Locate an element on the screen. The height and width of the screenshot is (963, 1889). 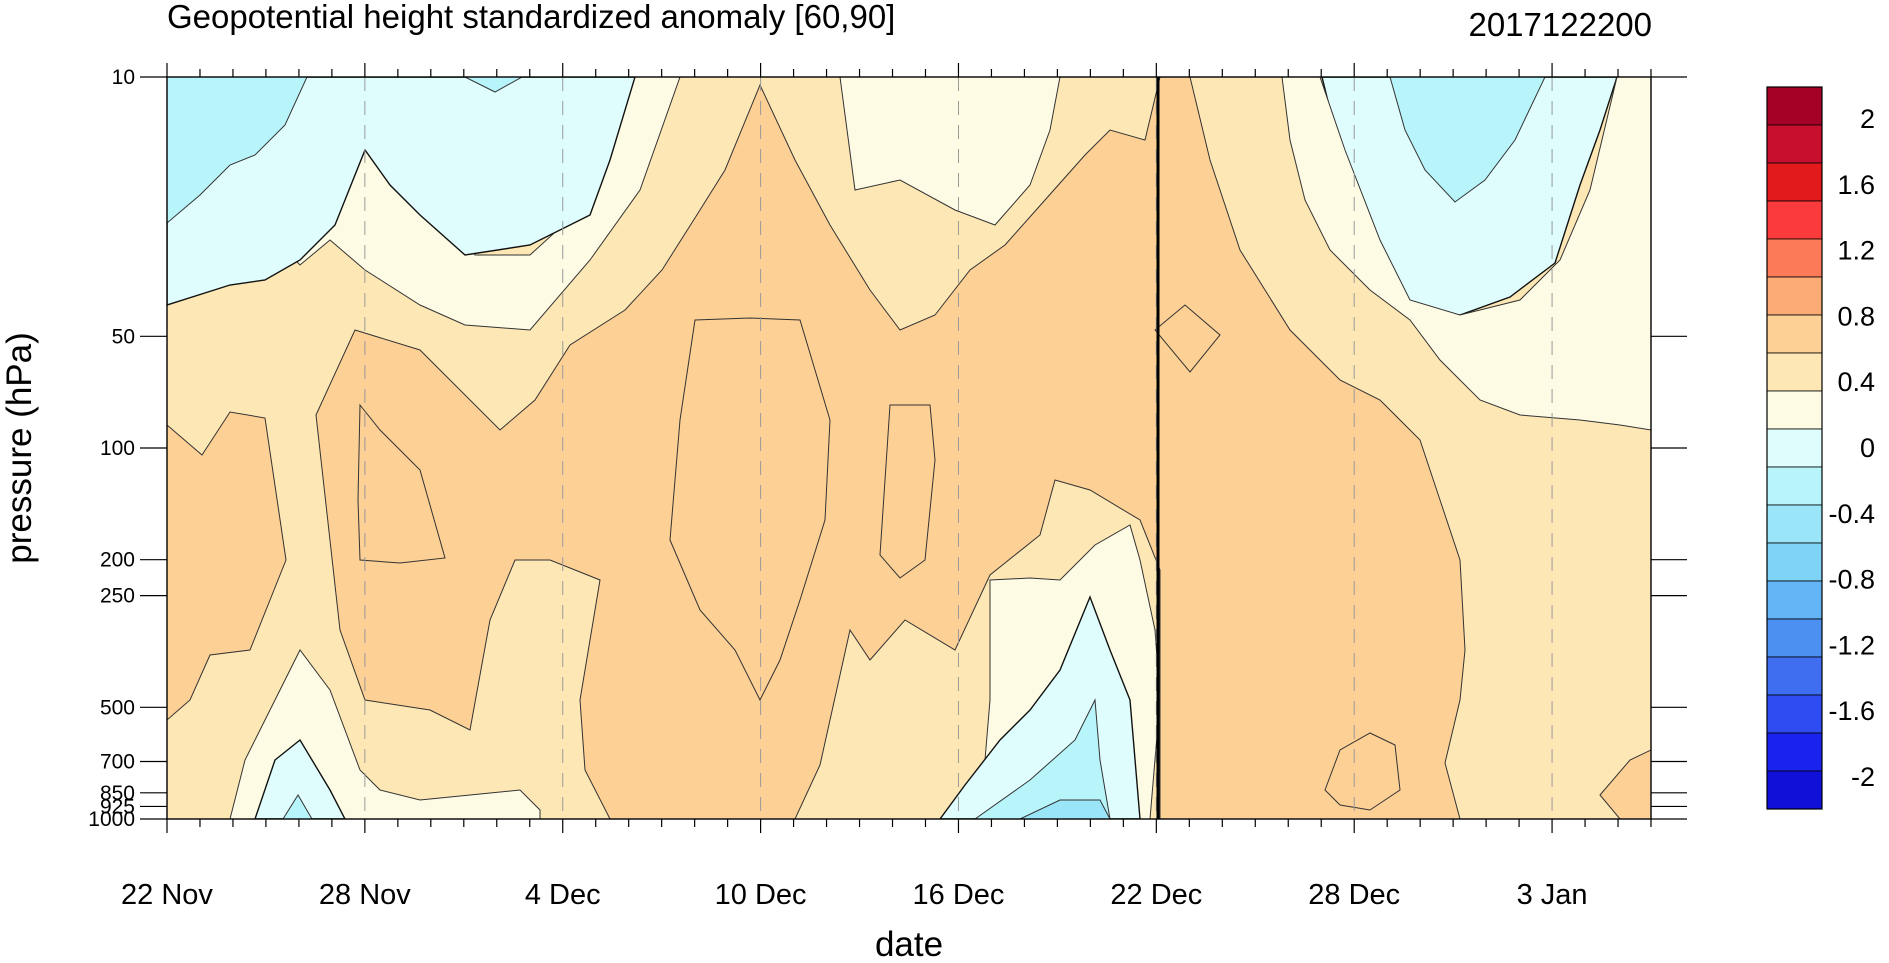
anomaly-region-neg-lower-left-strong is located at coordinates (297, 806).